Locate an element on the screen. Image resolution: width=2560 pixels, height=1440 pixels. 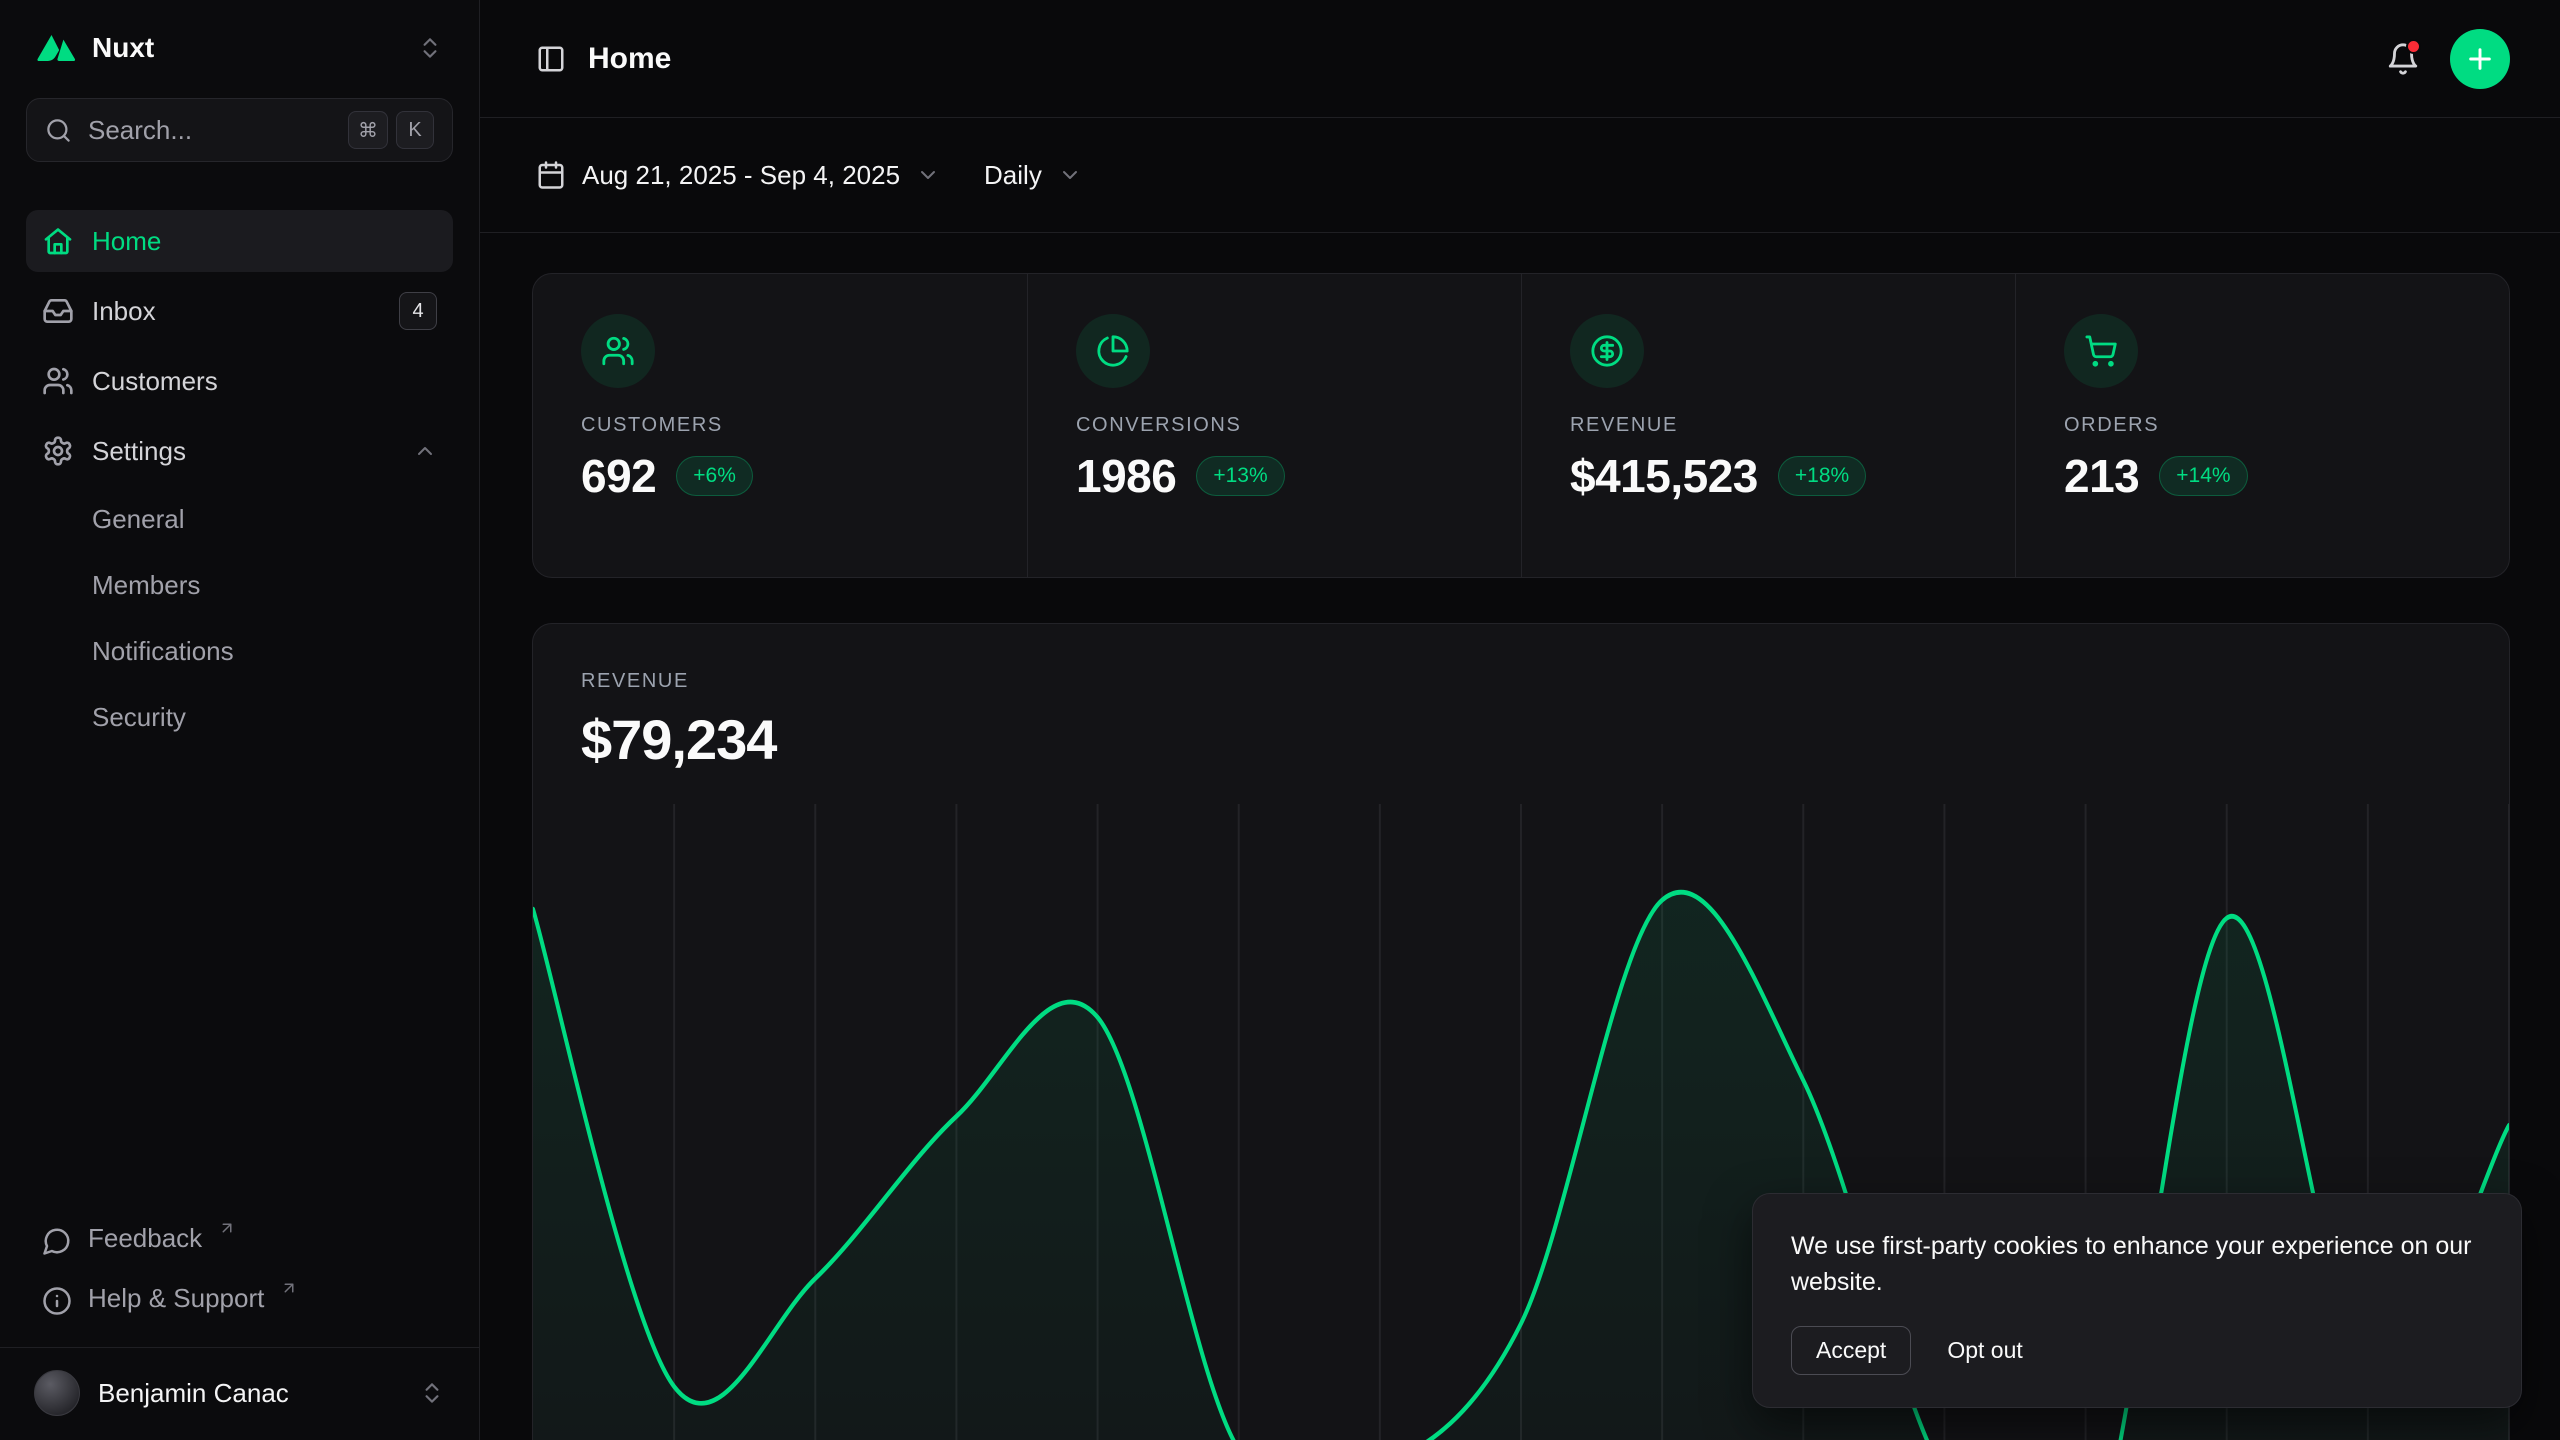
stat-label: CUSTOMERS is located at coordinates (652, 425).